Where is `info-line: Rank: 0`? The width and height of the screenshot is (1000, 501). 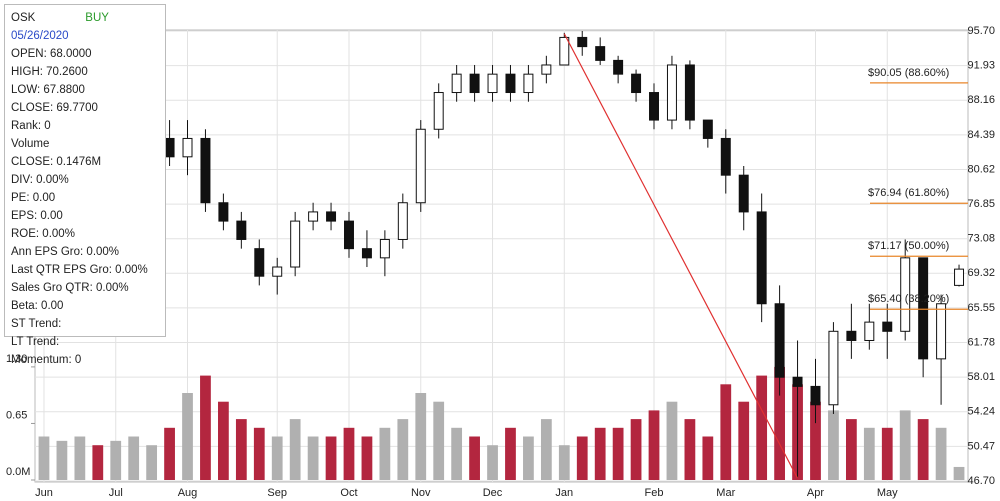 info-line: Rank: 0 is located at coordinates (31, 126).